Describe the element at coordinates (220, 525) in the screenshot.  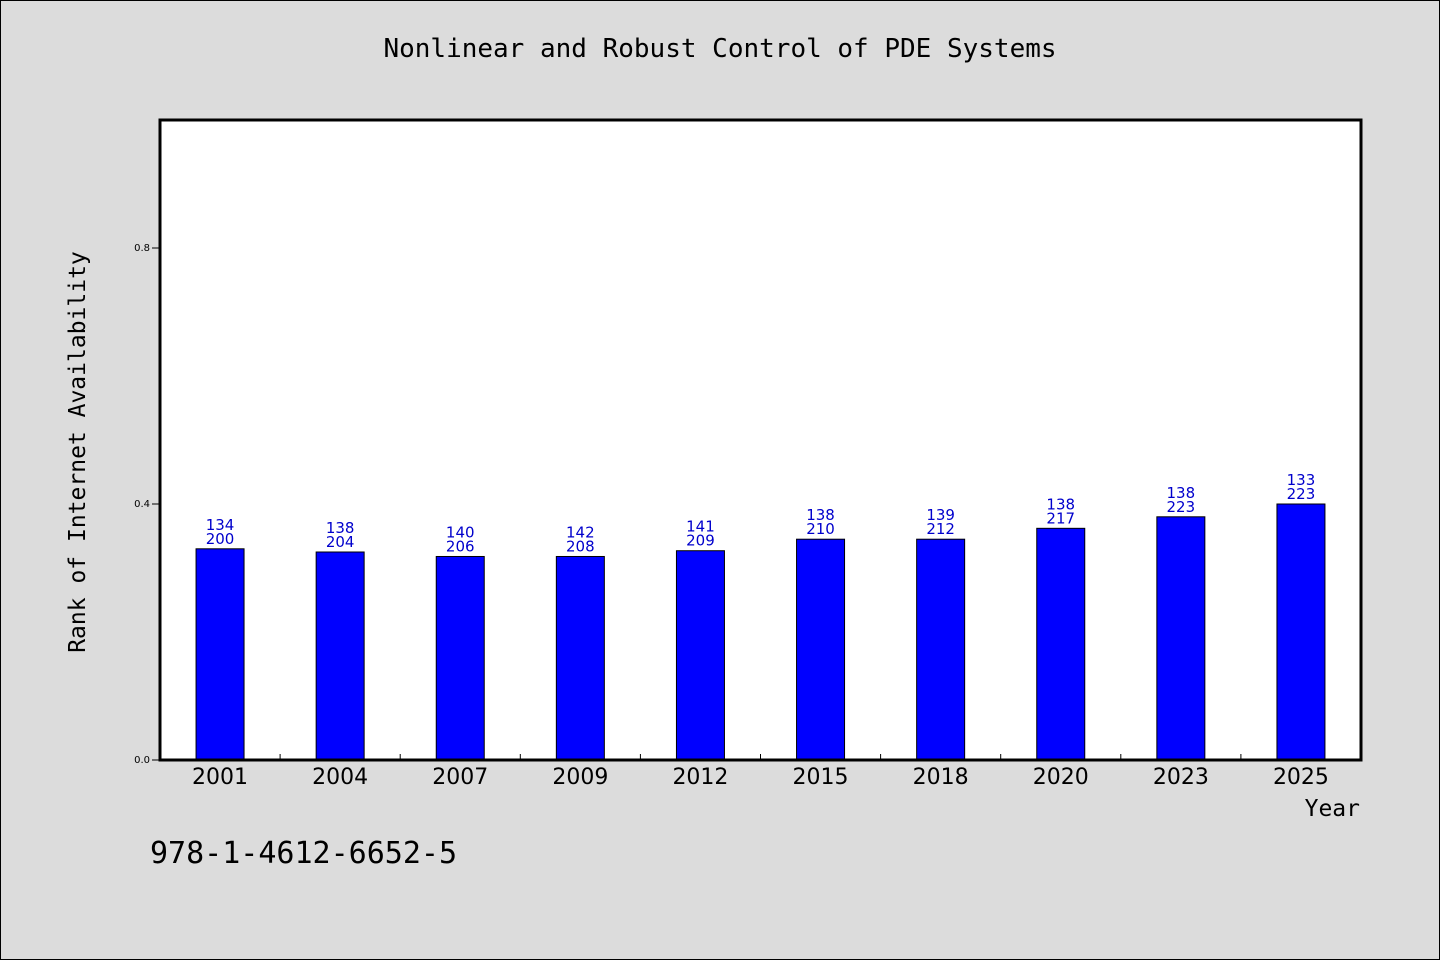
I see `bar-label-top: 134` at that location.